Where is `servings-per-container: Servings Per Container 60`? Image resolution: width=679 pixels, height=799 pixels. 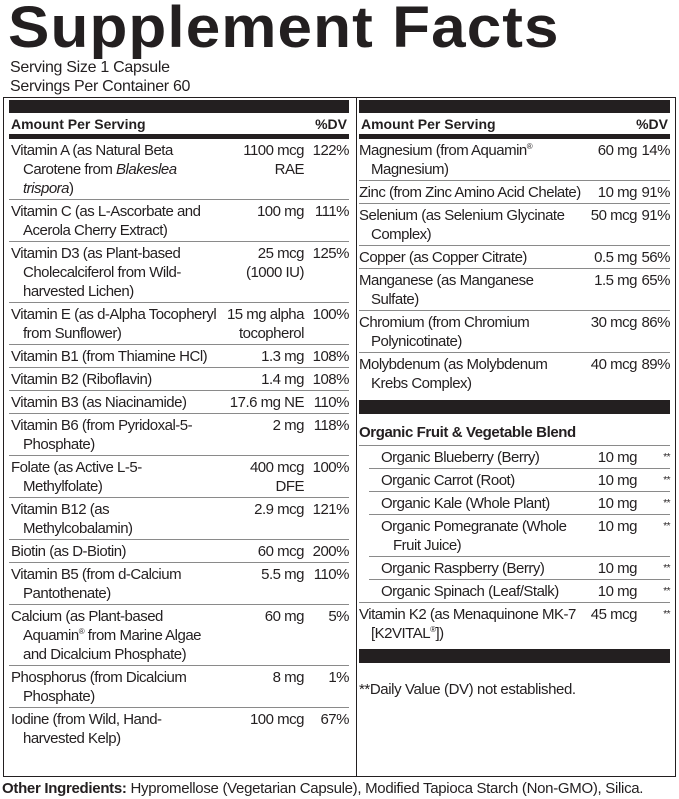
servings-per-container: Servings Per Container 60 is located at coordinates (100, 86).